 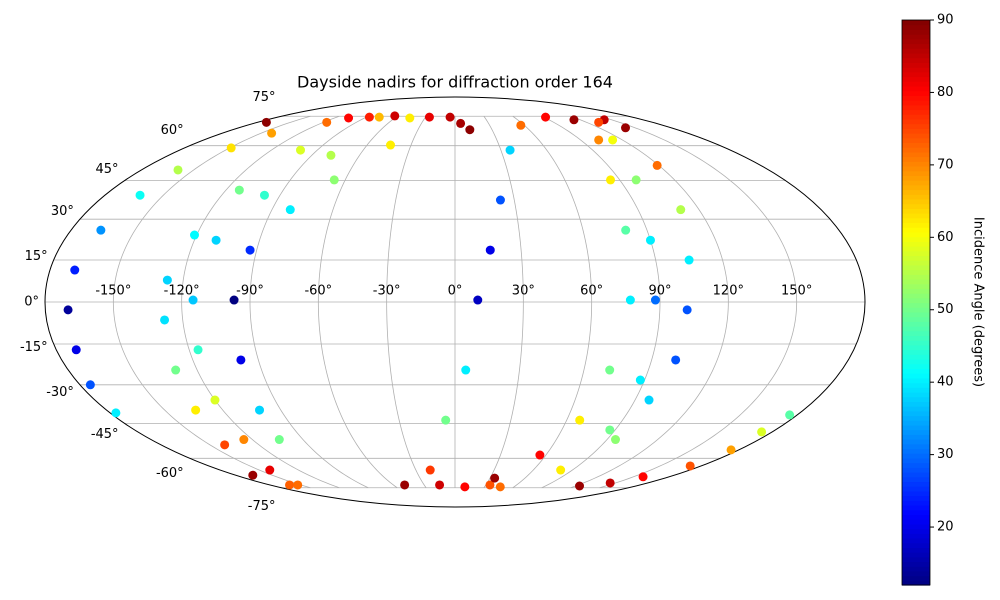 What do you see at coordinates (523, 291) in the screenshot?
I see `x-tick-label: 30°` at bounding box center [523, 291].